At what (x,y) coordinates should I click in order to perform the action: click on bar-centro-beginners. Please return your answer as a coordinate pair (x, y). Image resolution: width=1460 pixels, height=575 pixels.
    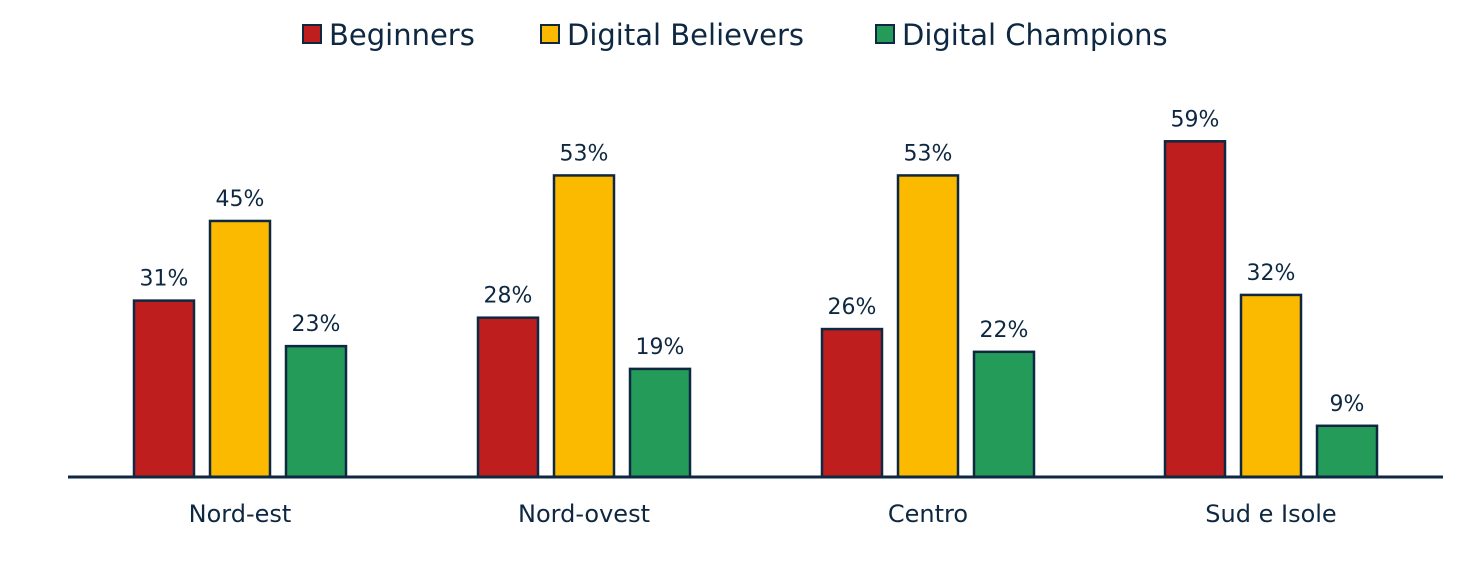
    Looking at the image, I should click on (852, 403).